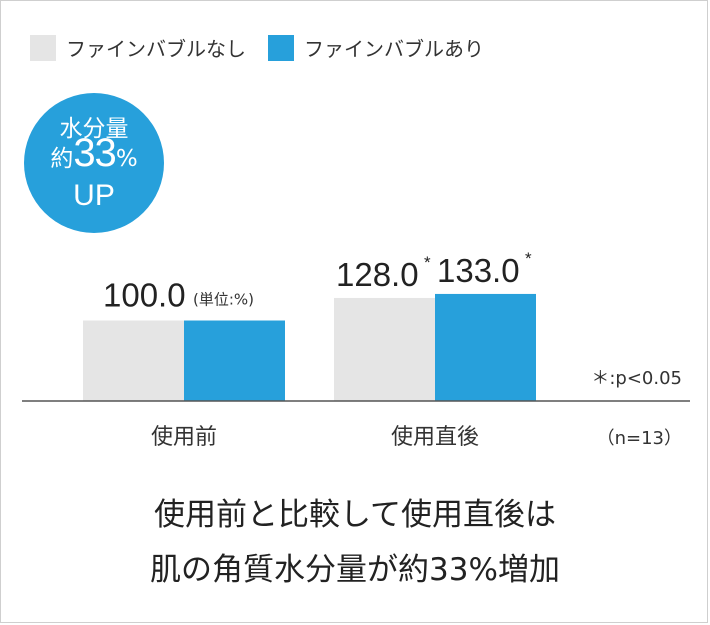 The width and height of the screenshot is (710, 625). Describe the element at coordinates (355, 570) in the screenshot. I see `caption-line2: 肌の角質水分量が約33%増加` at that location.